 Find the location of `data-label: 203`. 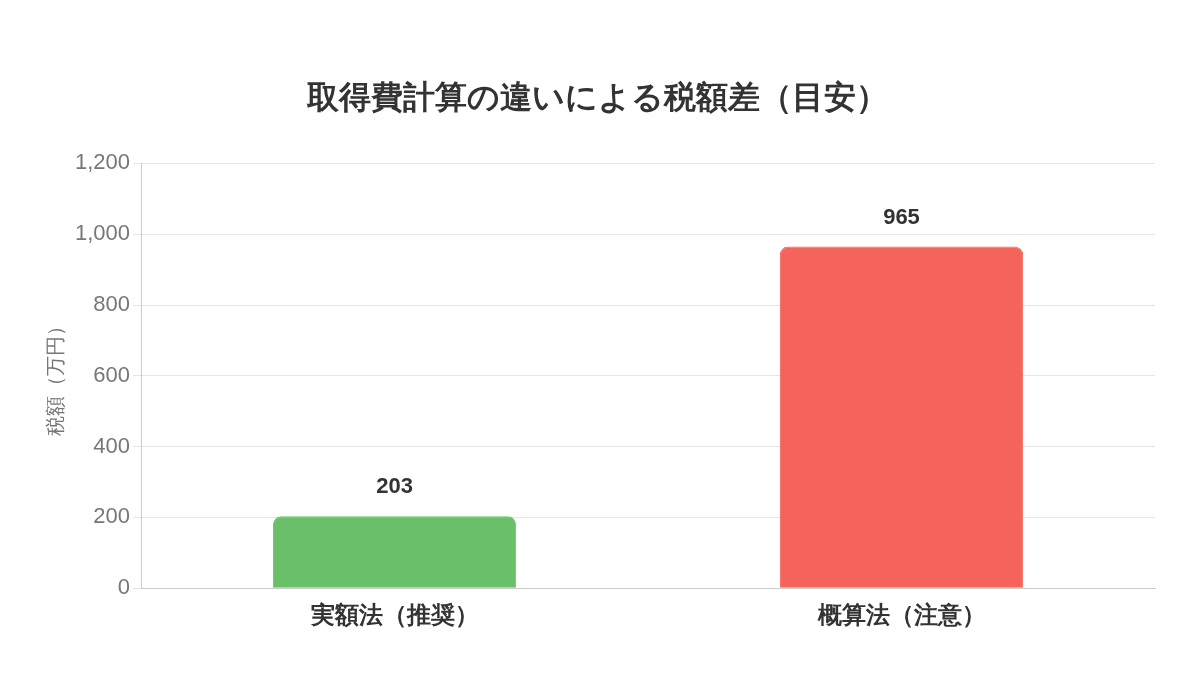

data-label: 203 is located at coordinates (394, 486).